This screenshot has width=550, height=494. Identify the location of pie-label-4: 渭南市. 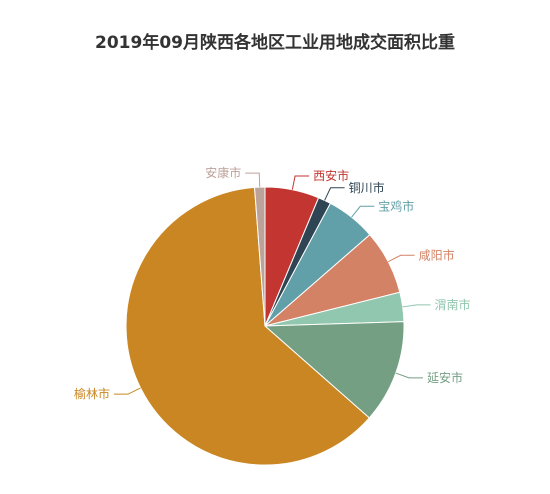
(453, 304).